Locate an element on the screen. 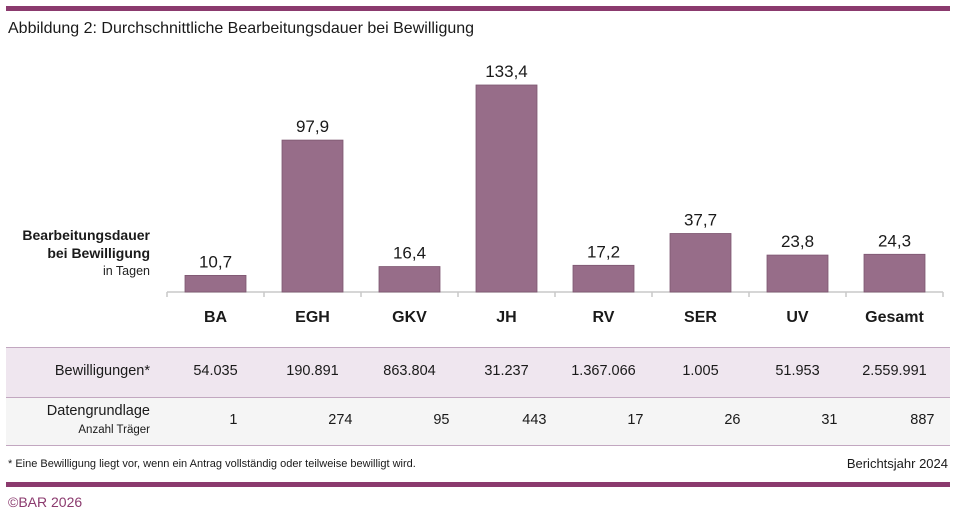  table-cell: 31 is located at coordinates (829, 420).